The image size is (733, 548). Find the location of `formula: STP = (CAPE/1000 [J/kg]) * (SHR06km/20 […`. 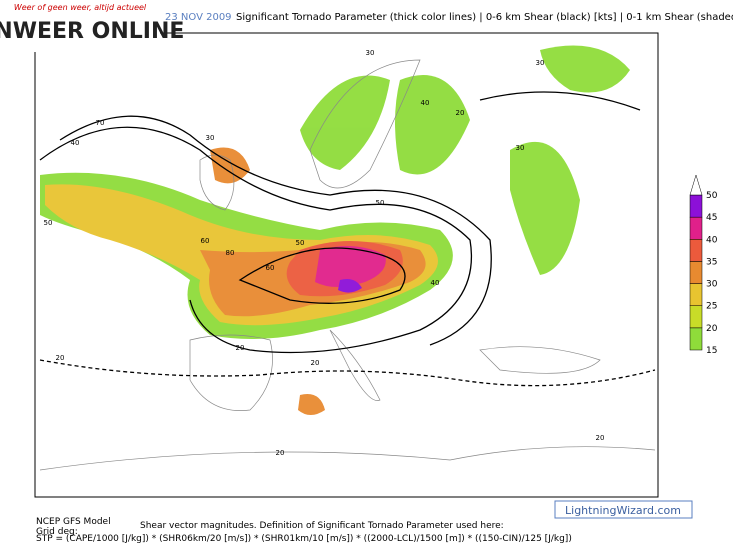

formula: STP = (CAPE/1000 [J/kg]) * (SHR06km/20 [… is located at coordinates (304, 539).